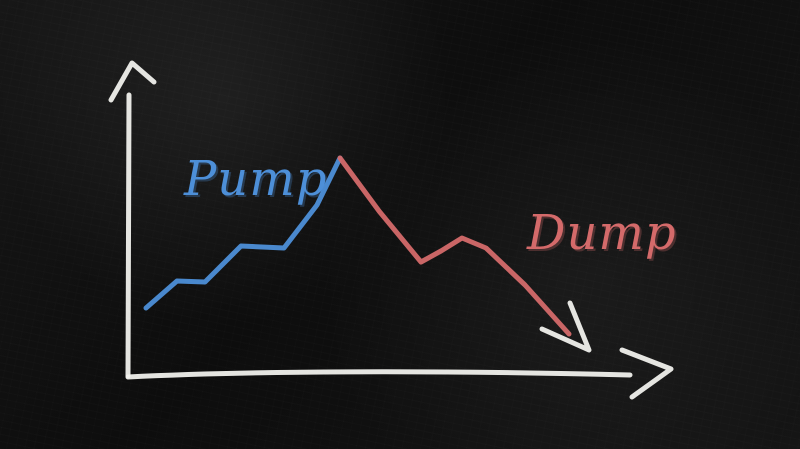 Image resolution: width=800 pixels, height=449 pixels. What do you see at coordinates (565, 326) in the screenshot?
I see `down-right-arrow-icon` at bounding box center [565, 326].